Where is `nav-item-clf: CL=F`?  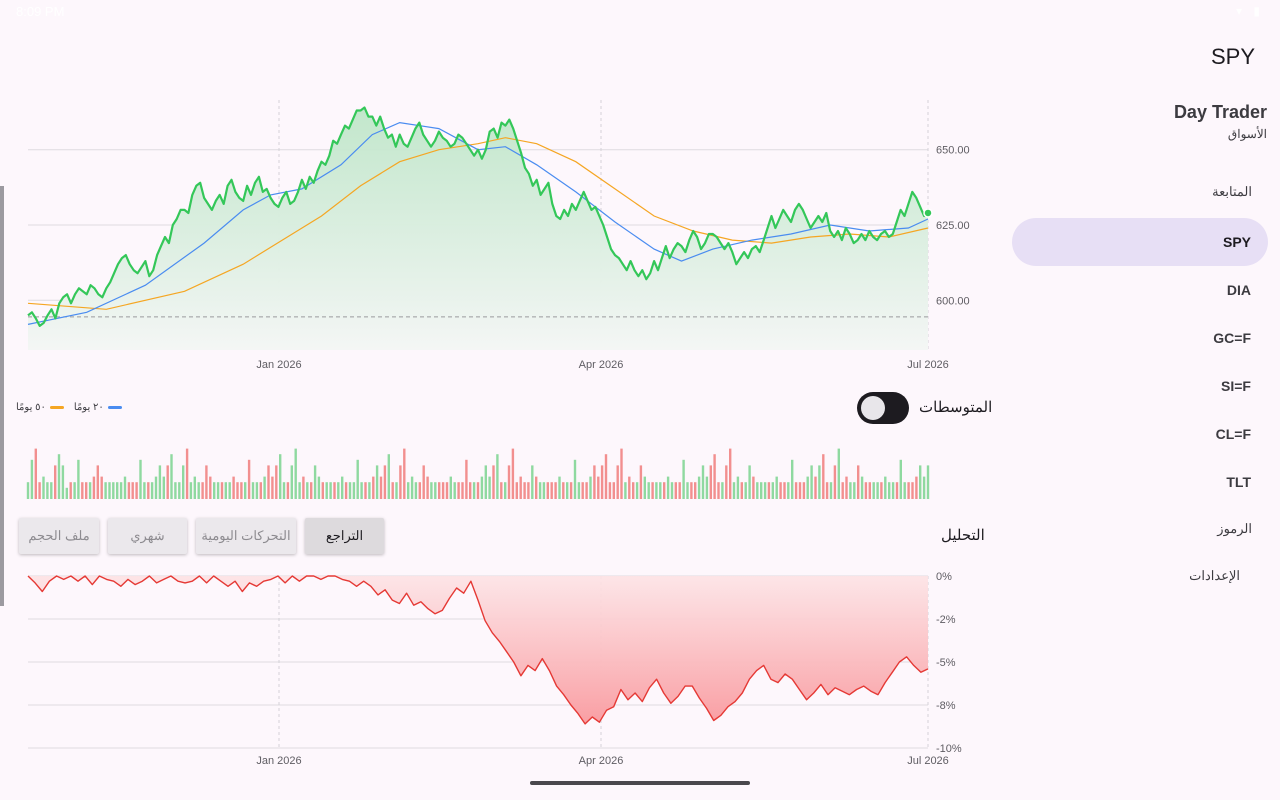 nav-item-clf: CL=F is located at coordinates (1140, 434).